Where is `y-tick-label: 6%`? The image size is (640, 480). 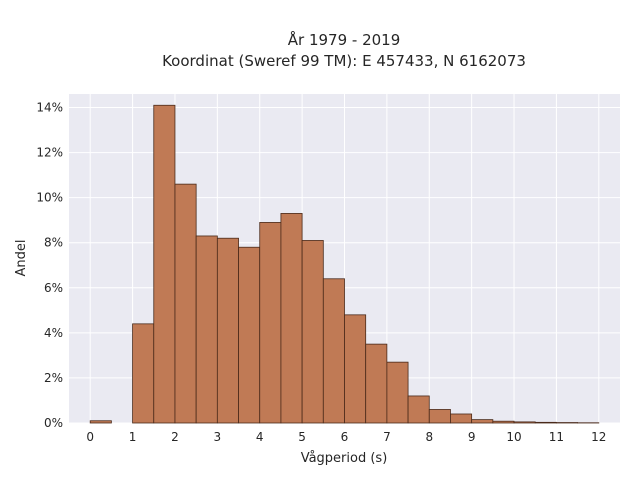
y-tick-label: 6% is located at coordinates (53, 288).